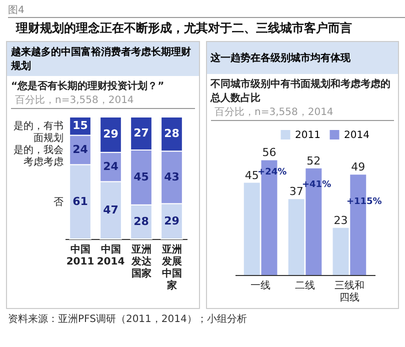  Describe the element at coordinates (59, 202) in the screenshot. I see `series-label: 否` at that location.